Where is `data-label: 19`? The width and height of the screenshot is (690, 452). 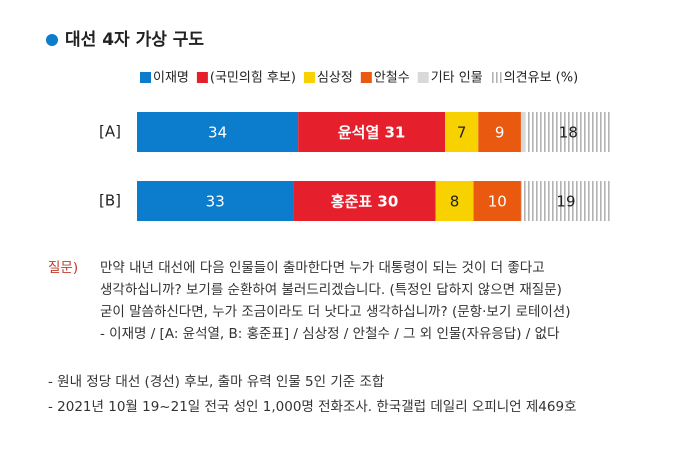 data-label: 19 is located at coordinates (565, 202).